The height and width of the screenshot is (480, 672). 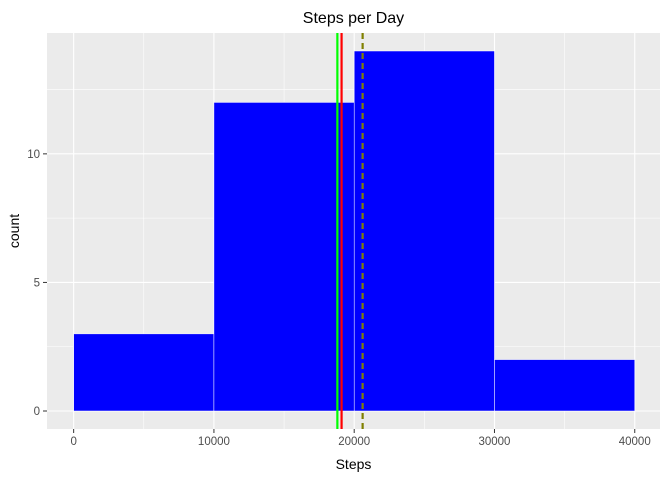 I want to click on x-tick-label: 10000, so click(x=214, y=442).